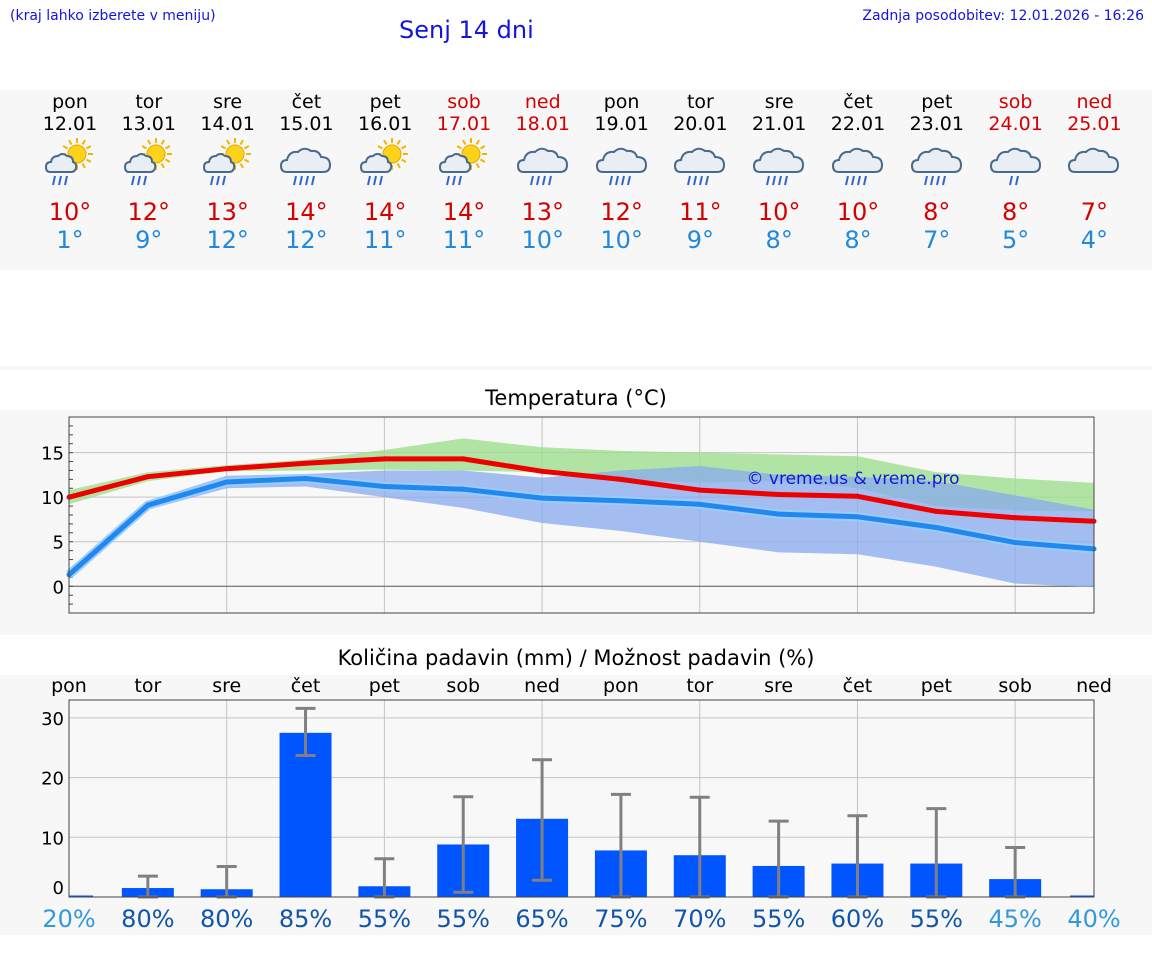 The height and width of the screenshot is (975, 1152). I want to click on max-temperature: 11°, so click(700, 212).